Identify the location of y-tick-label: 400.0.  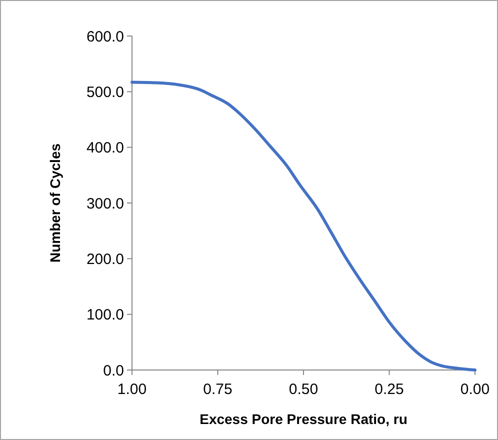
(105, 148).